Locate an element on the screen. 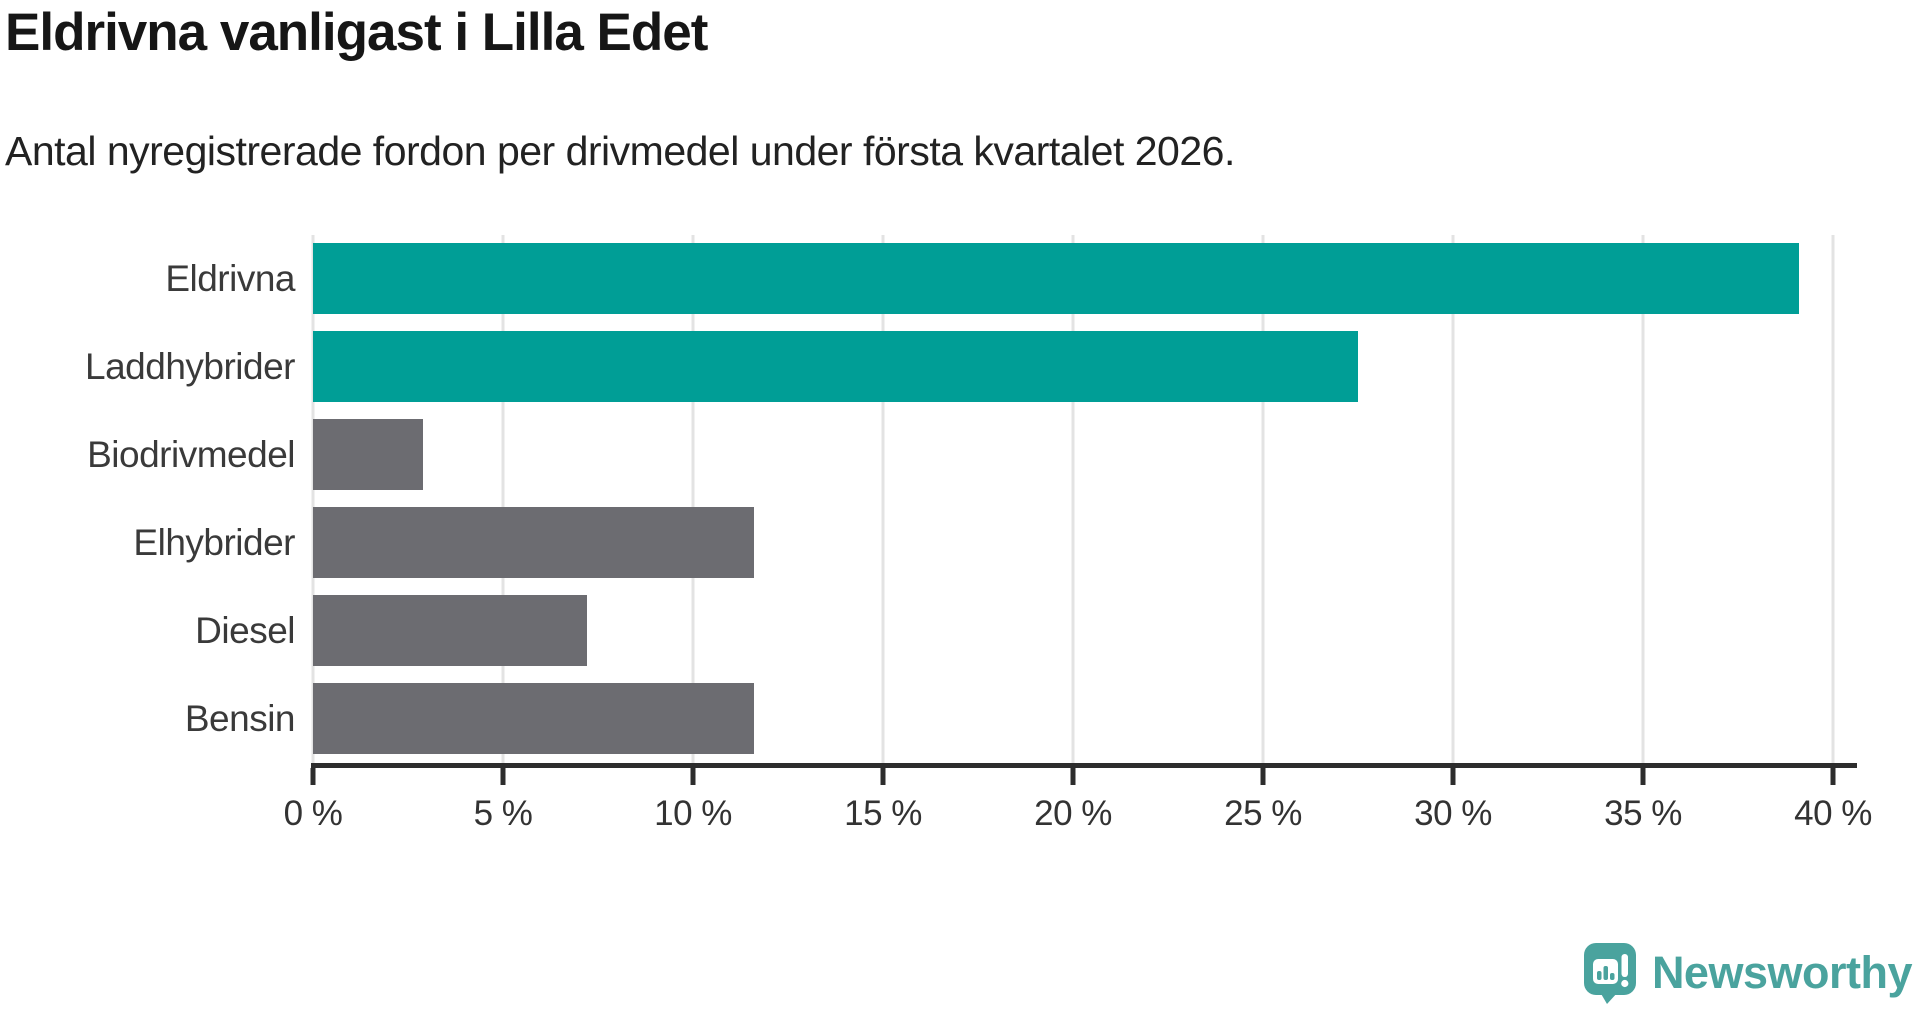 The image size is (1920, 1010). x-axis-tick-label: 10 % is located at coordinates (693, 813).